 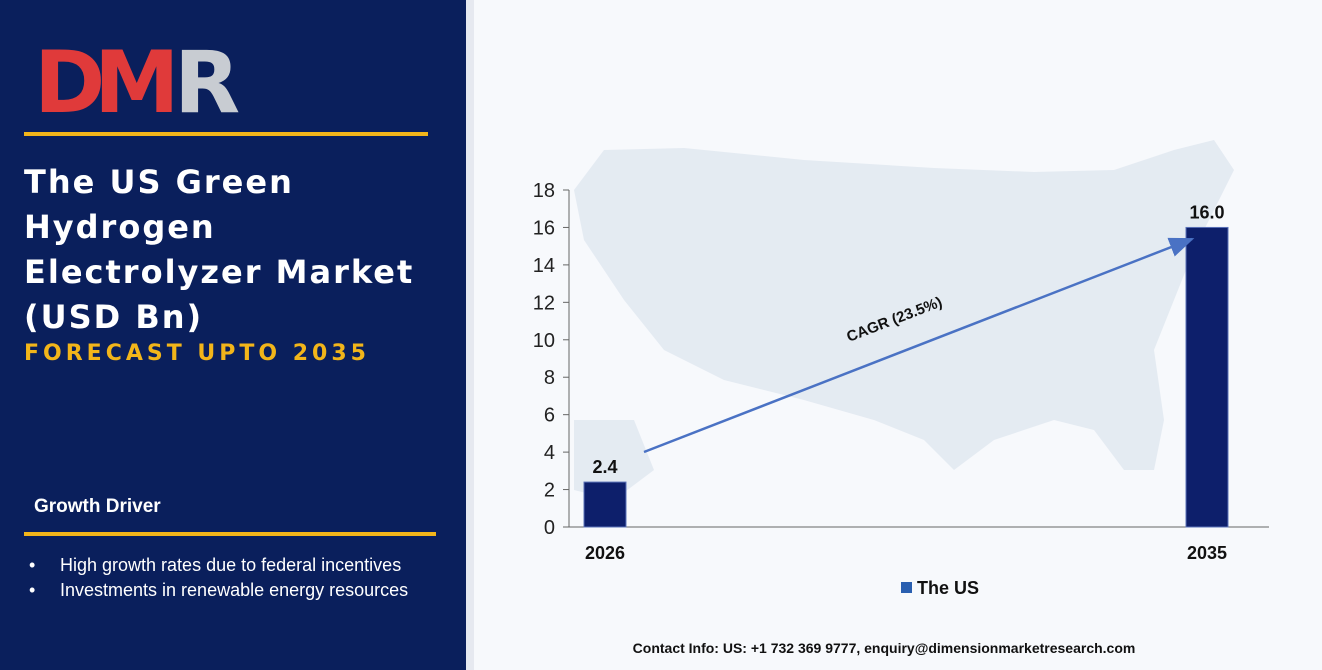 I want to click on y-tick-label: 2, so click(x=549, y=491).